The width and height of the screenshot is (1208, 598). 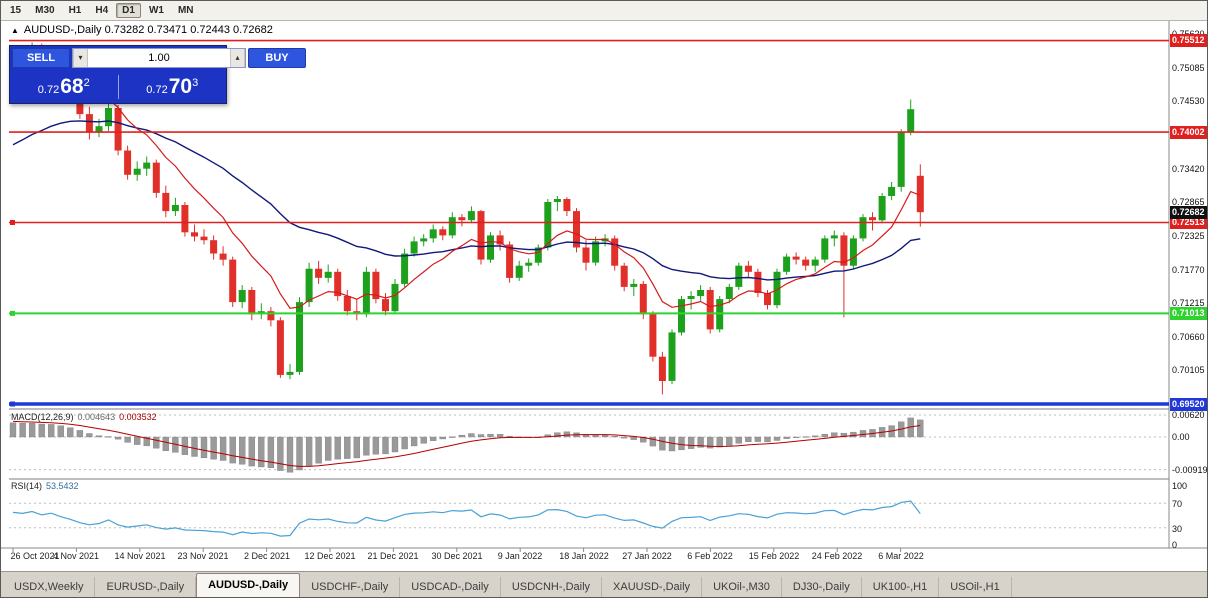 I want to click on sell-price: 0.72682, so click(x=64, y=87).